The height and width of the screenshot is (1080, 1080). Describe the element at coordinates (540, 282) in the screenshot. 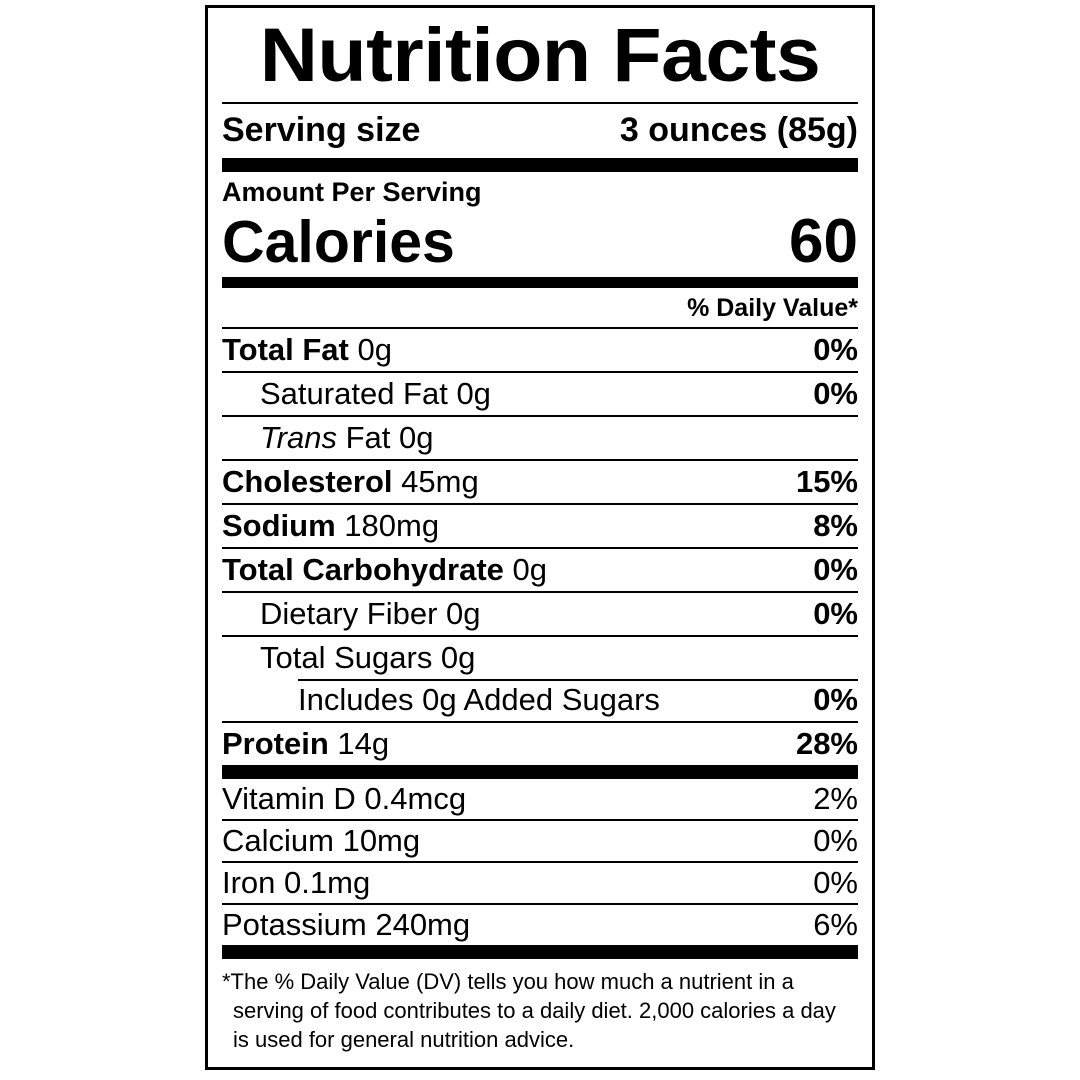

I see `calories-divider-thick` at that location.